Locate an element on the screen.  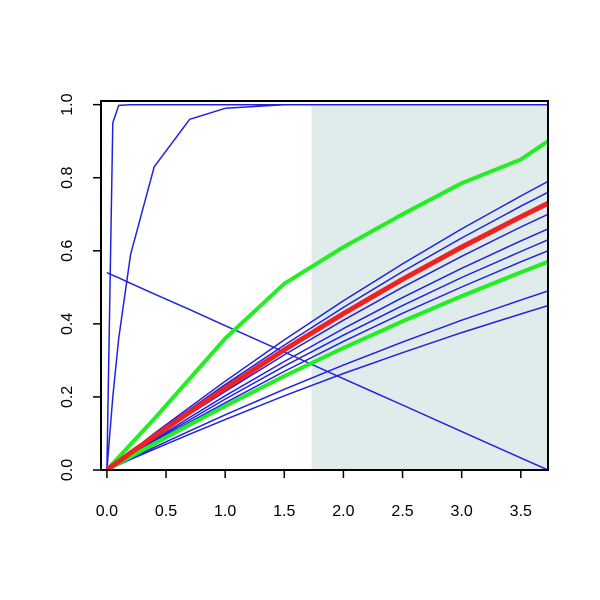
y-tick-label: 1.0 is located at coordinates (67, 104).